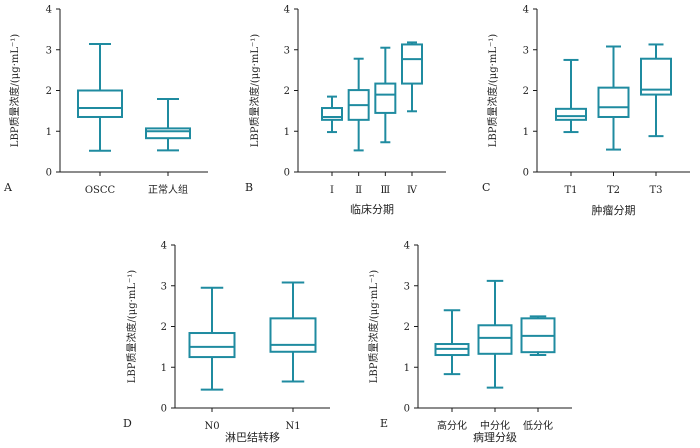 The image size is (700, 448). What do you see at coordinates (452, 425) in the screenshot?
I see `x-tick-label: 高分化` at bounding box center [452, 425].